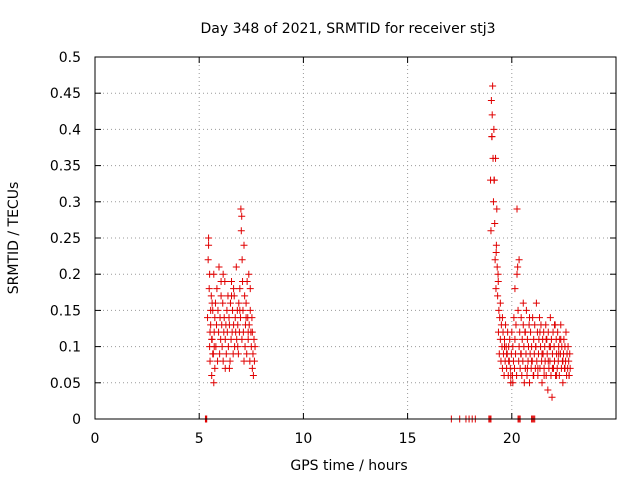  Describe the element at coordinates (65, 384) in the screenshot. I see `y-tick-label: 0.05` at that location.